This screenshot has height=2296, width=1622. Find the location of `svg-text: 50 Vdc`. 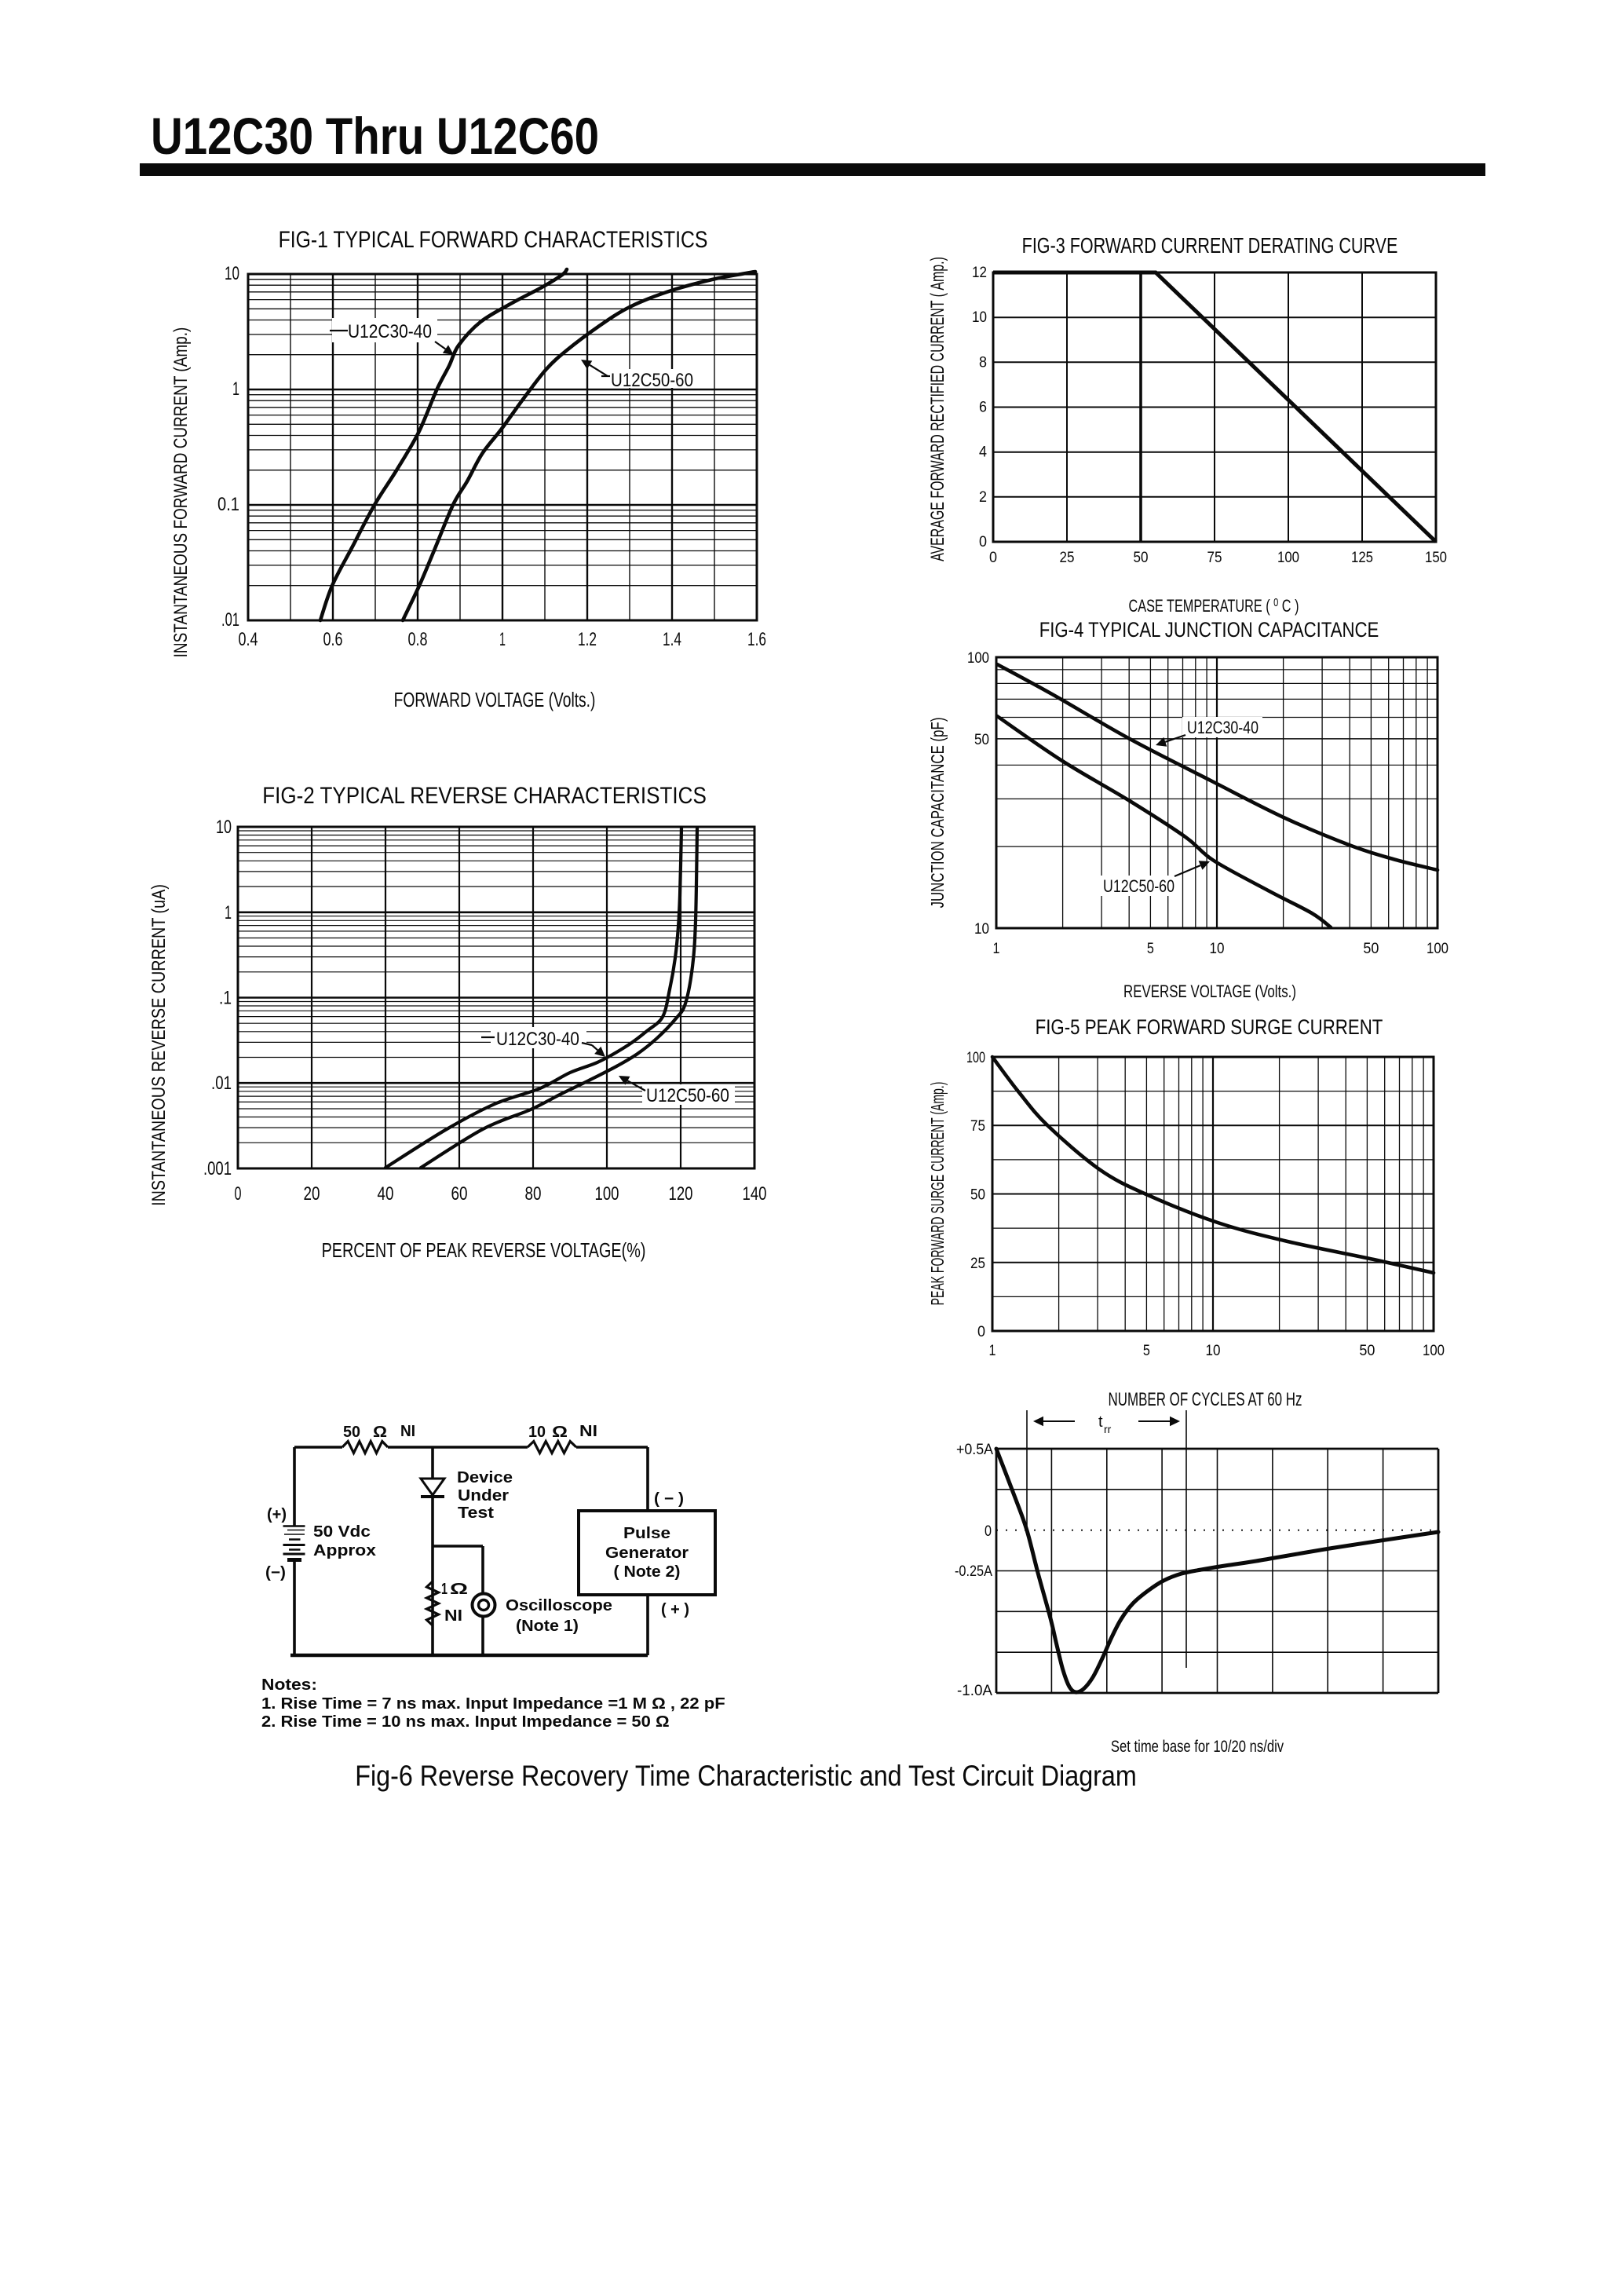

svg-text: 50 Vdc is located at coordinates (342, 1531).